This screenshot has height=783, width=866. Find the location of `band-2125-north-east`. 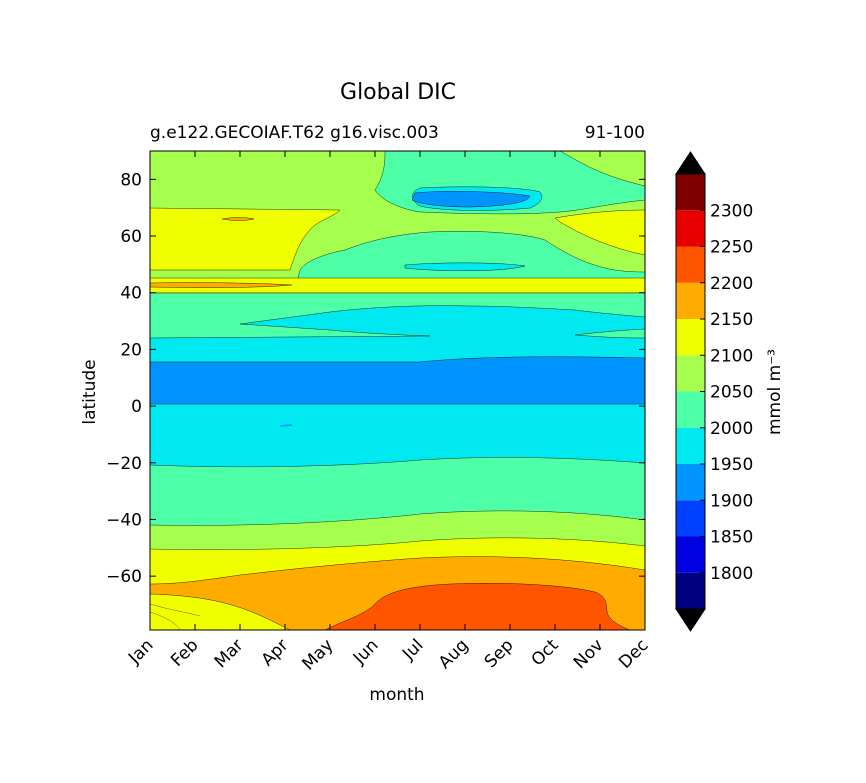

band-2125-north-east is located at coordinates (599, 232).